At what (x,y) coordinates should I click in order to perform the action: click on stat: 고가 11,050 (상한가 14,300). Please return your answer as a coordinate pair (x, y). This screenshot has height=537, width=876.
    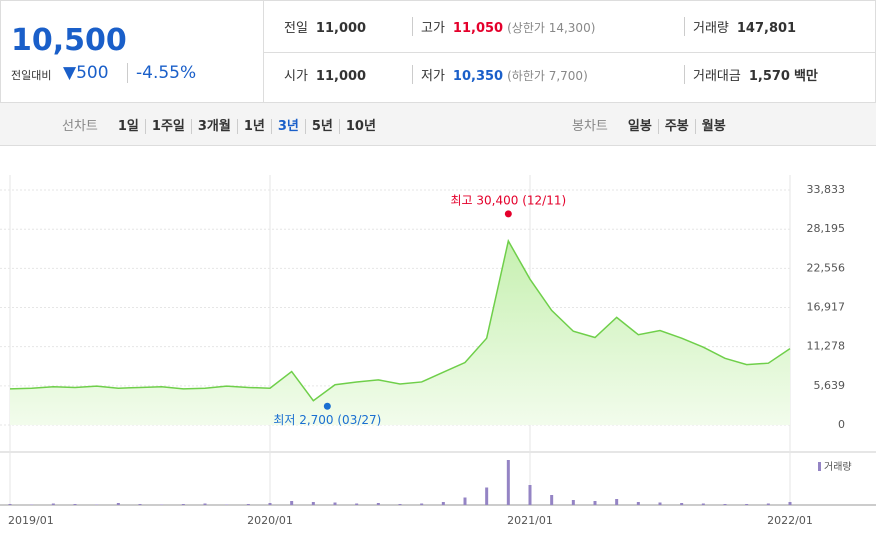
    Looking at the image, I should click on (503, 26).